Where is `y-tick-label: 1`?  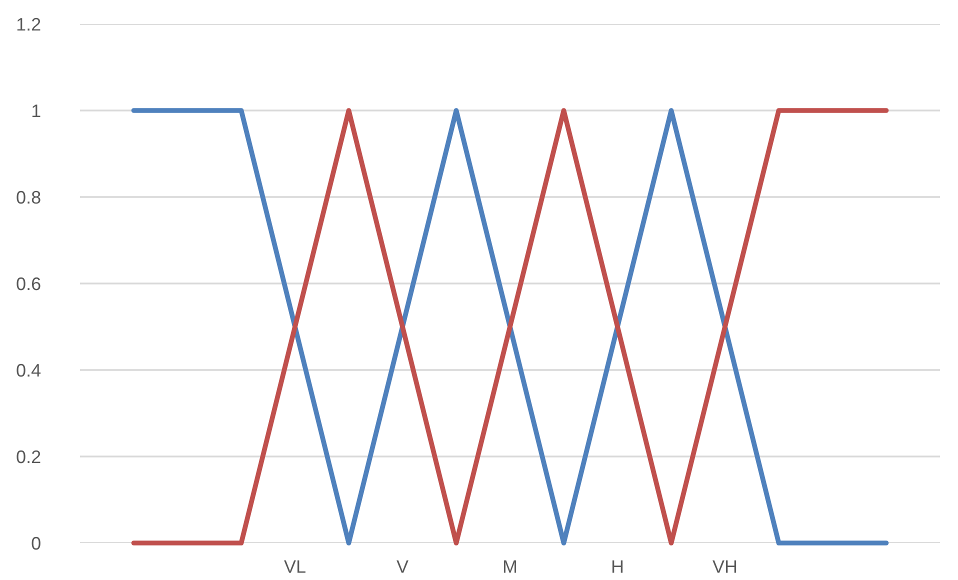
y-tick-label: 1 is located at coordinates (36, 111).